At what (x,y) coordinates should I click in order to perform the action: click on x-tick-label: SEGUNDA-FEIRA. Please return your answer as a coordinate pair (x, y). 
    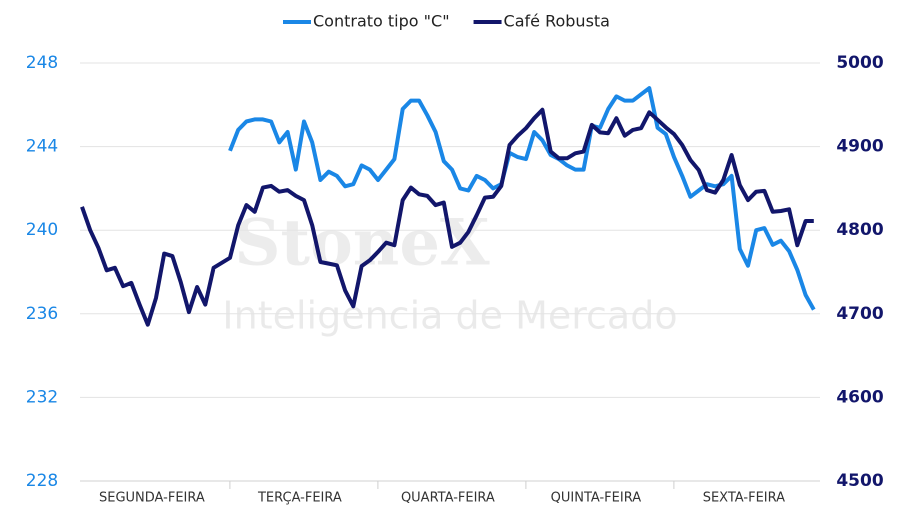
    Looking at the image, I should click on (152, 498).